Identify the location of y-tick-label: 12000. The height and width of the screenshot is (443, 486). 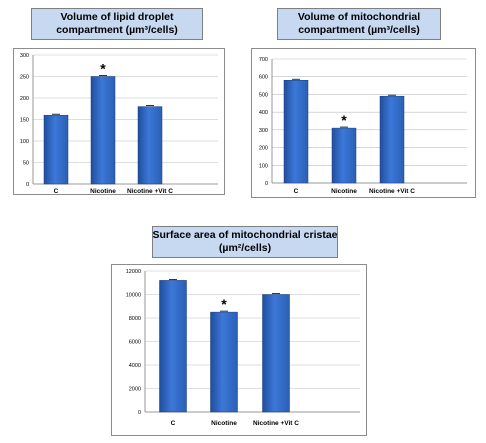
(133, 272).